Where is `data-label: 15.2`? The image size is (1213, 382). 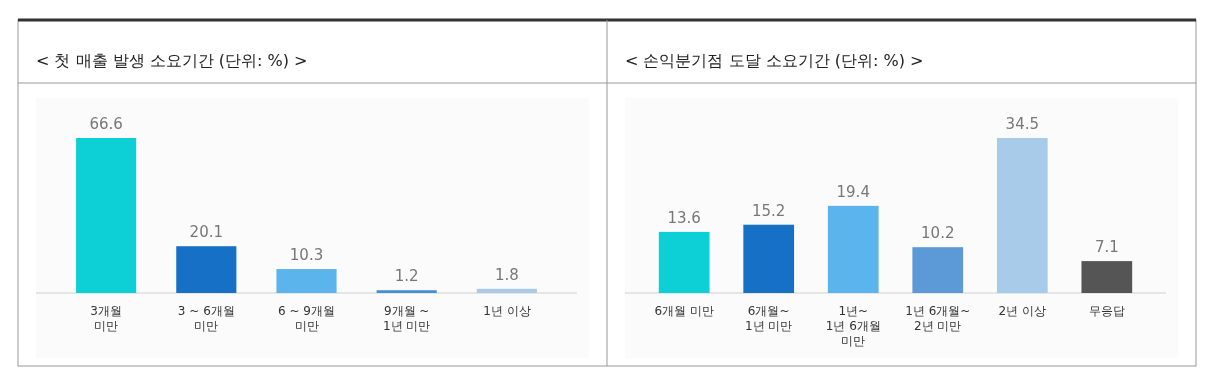 data-label: 15.2 is located at coordinates (769, 210).